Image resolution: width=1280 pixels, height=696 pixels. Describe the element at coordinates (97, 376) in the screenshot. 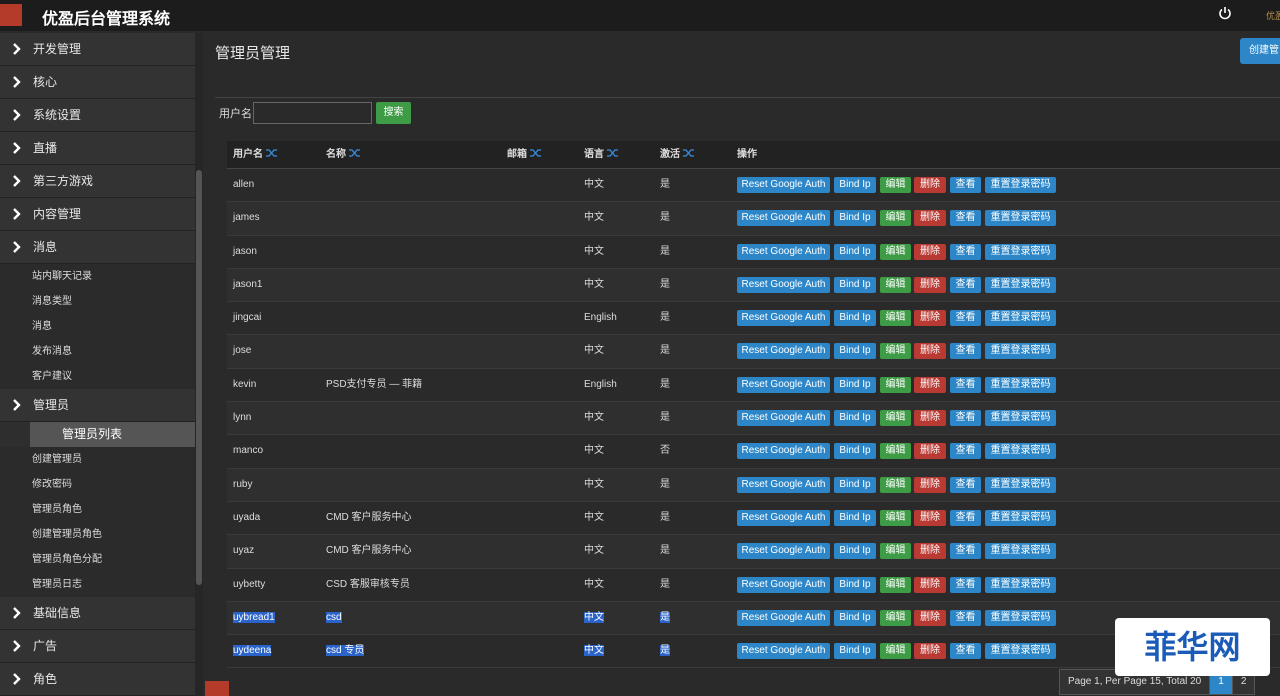

I see `menu-item: 客户建议` at that location.